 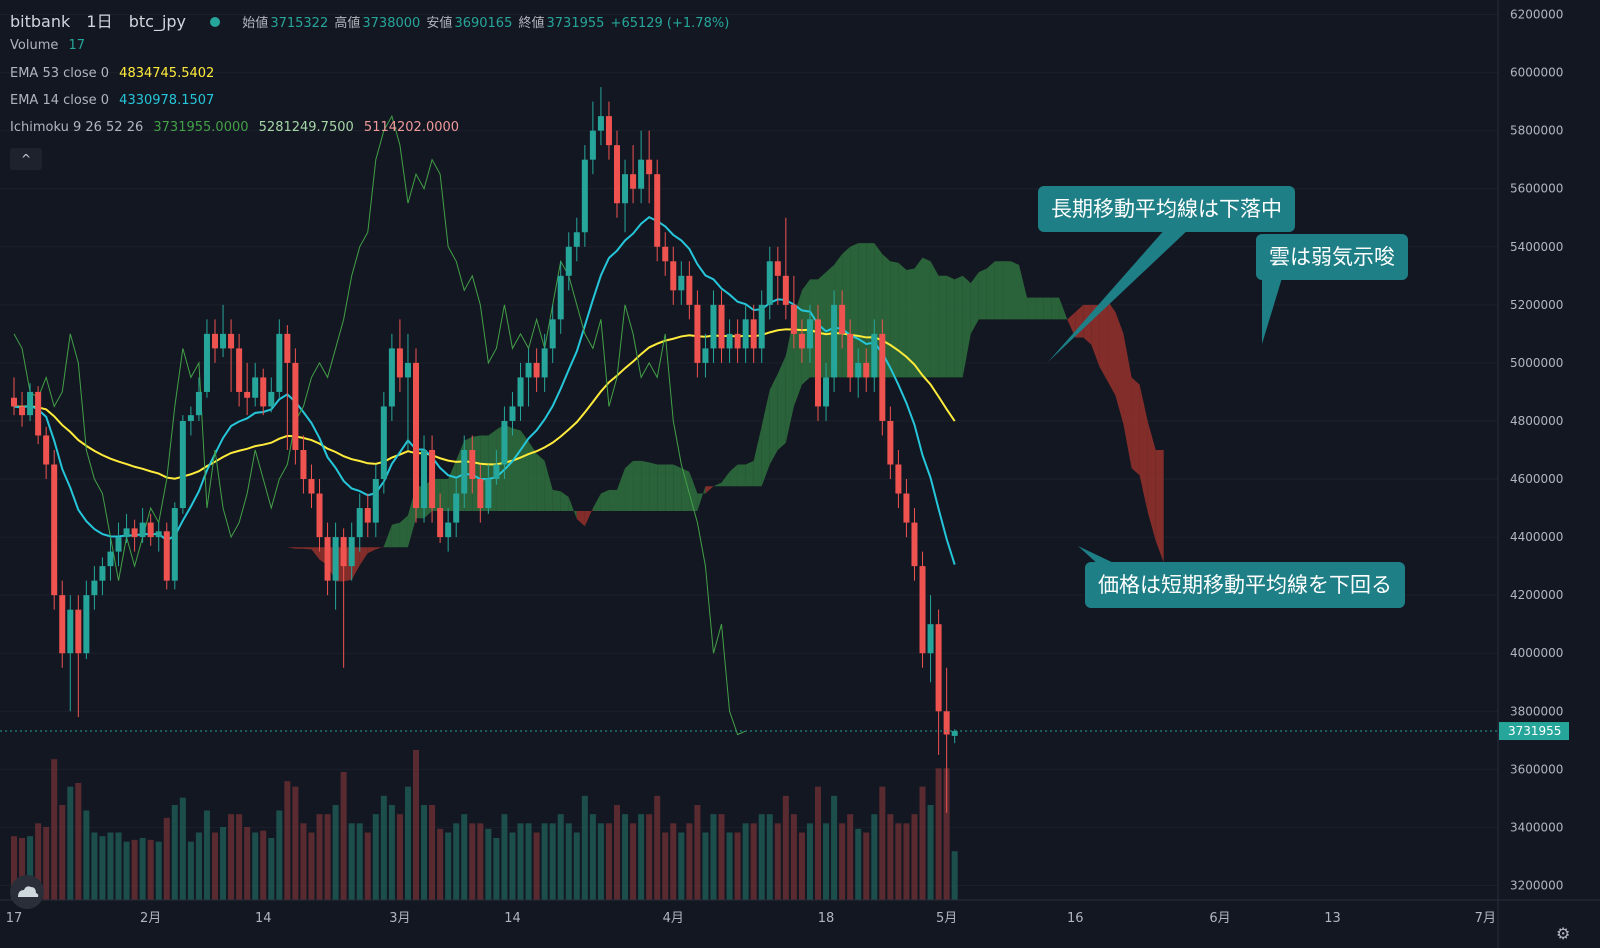 What do you see at coordinates (512, 918) in the screenshot?
I see `x-tick-label: 14` at bounding box center [512, 918].